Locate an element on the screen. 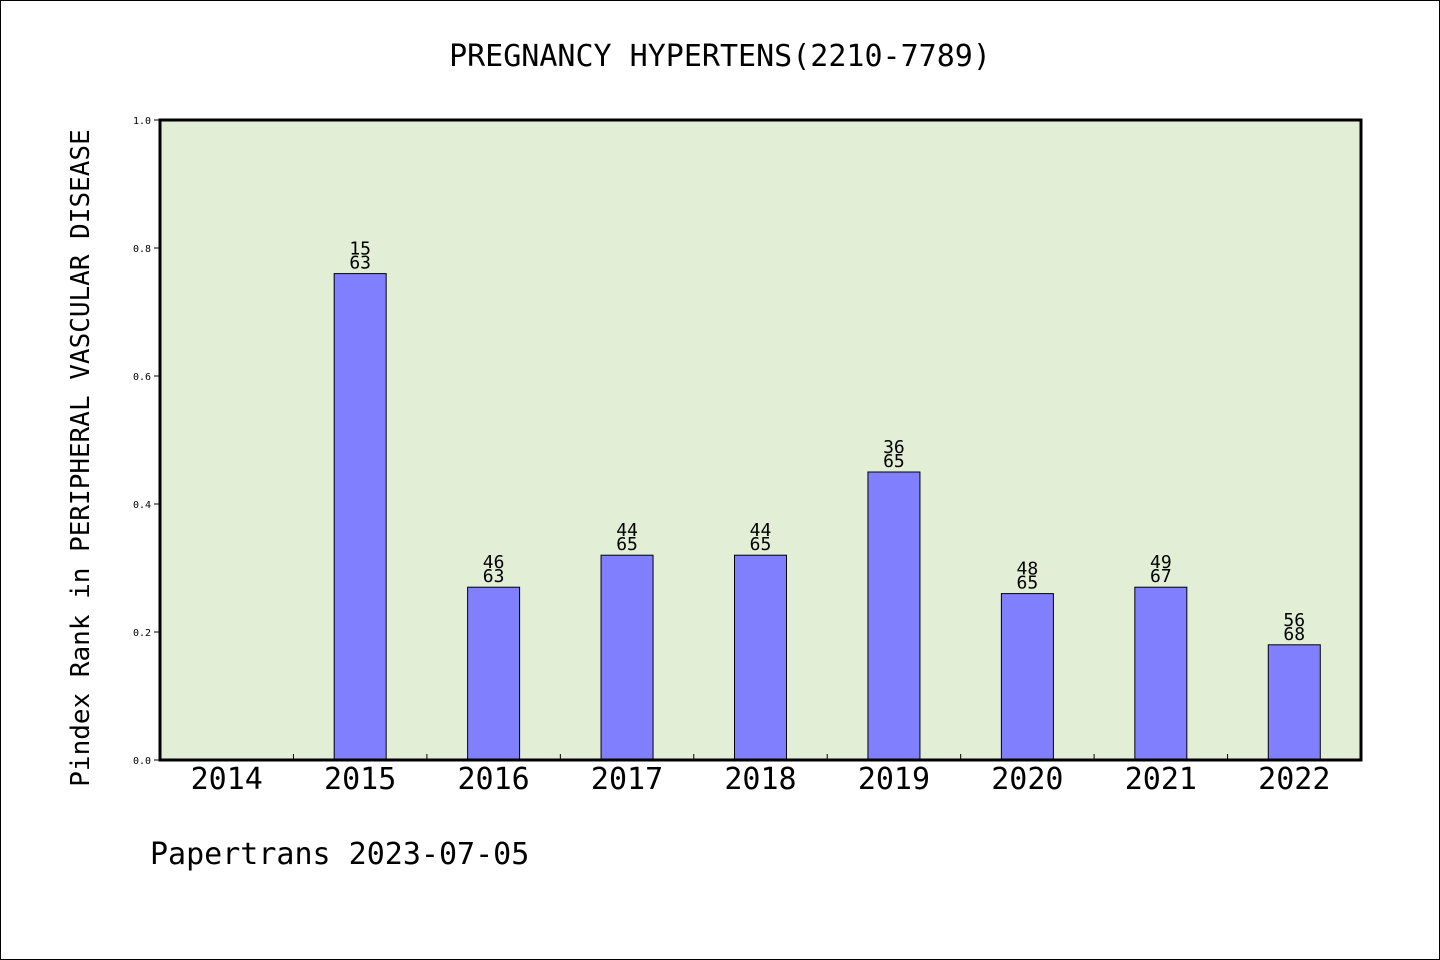 The width and height of the screenshot is (1440, 960). chart-title: PREGNANCY HYPERTENS(2210-7789) is located at coordinates (720, 56).